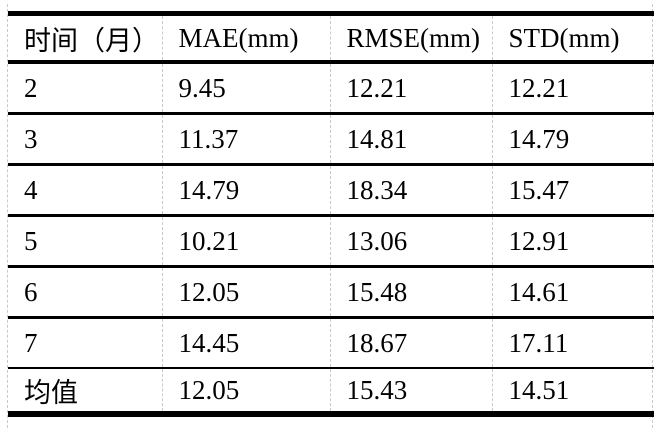 The width and height of the screenshot is (660, 428). Describe the element at coordinates (85, 343) in the screenshot. I see `cell-time: 7` at that location.